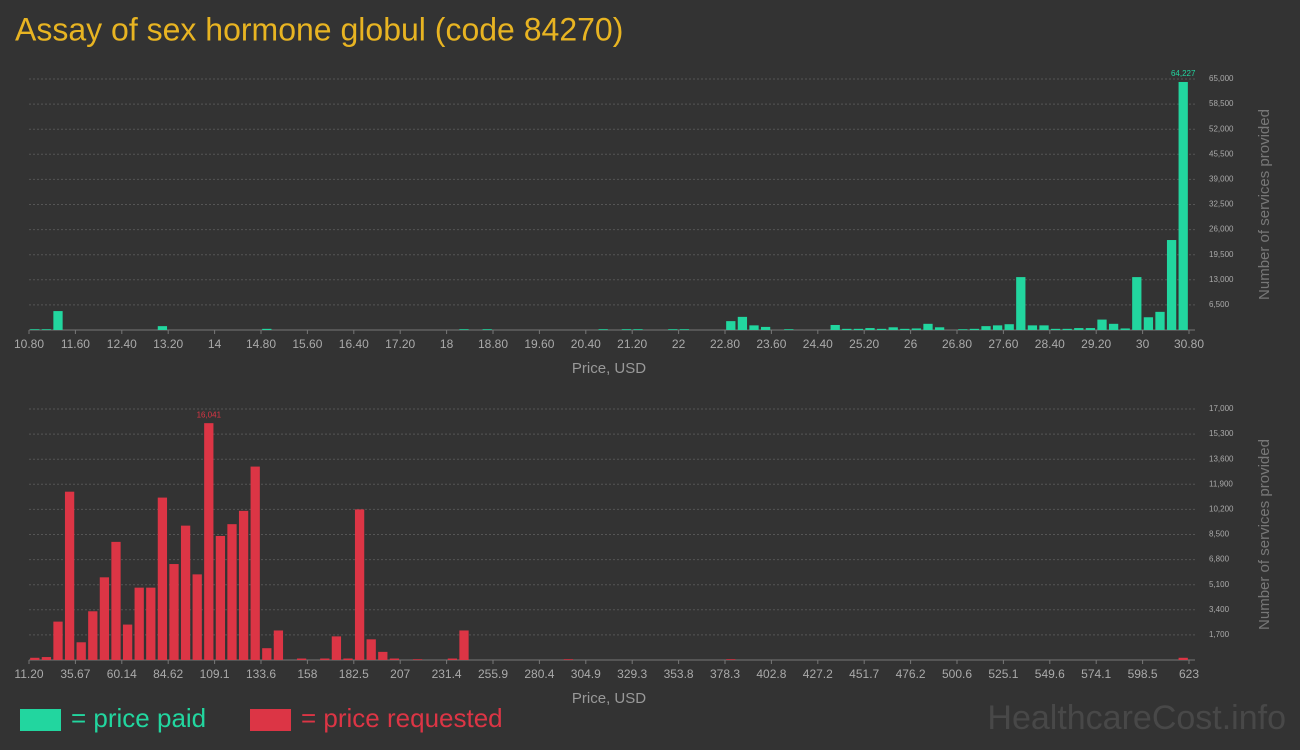  What do you see at coordinates (1183, 73) in the screenshot?
I see `value-label: 64,227` at bounding box center [1183, 73].